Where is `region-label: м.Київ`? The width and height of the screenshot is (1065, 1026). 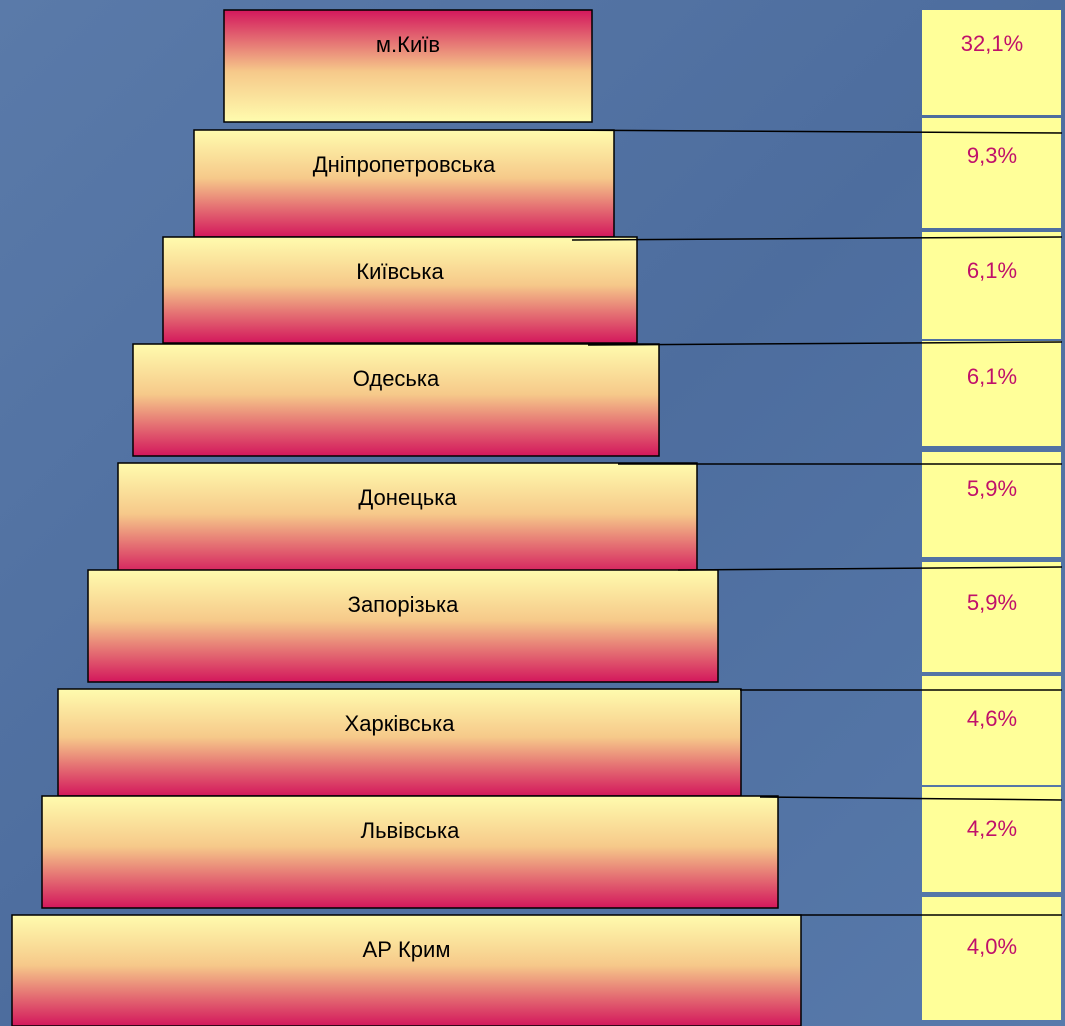 region-label: м.Київ is located at coordinates (408, 44).